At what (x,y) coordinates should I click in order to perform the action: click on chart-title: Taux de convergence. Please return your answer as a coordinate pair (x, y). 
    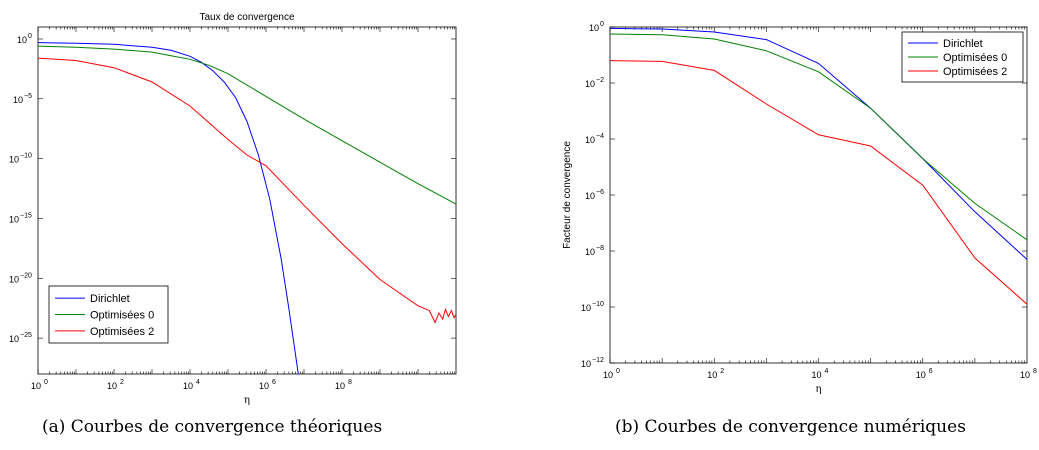
    Looking at the image, I should click on (247, 17).